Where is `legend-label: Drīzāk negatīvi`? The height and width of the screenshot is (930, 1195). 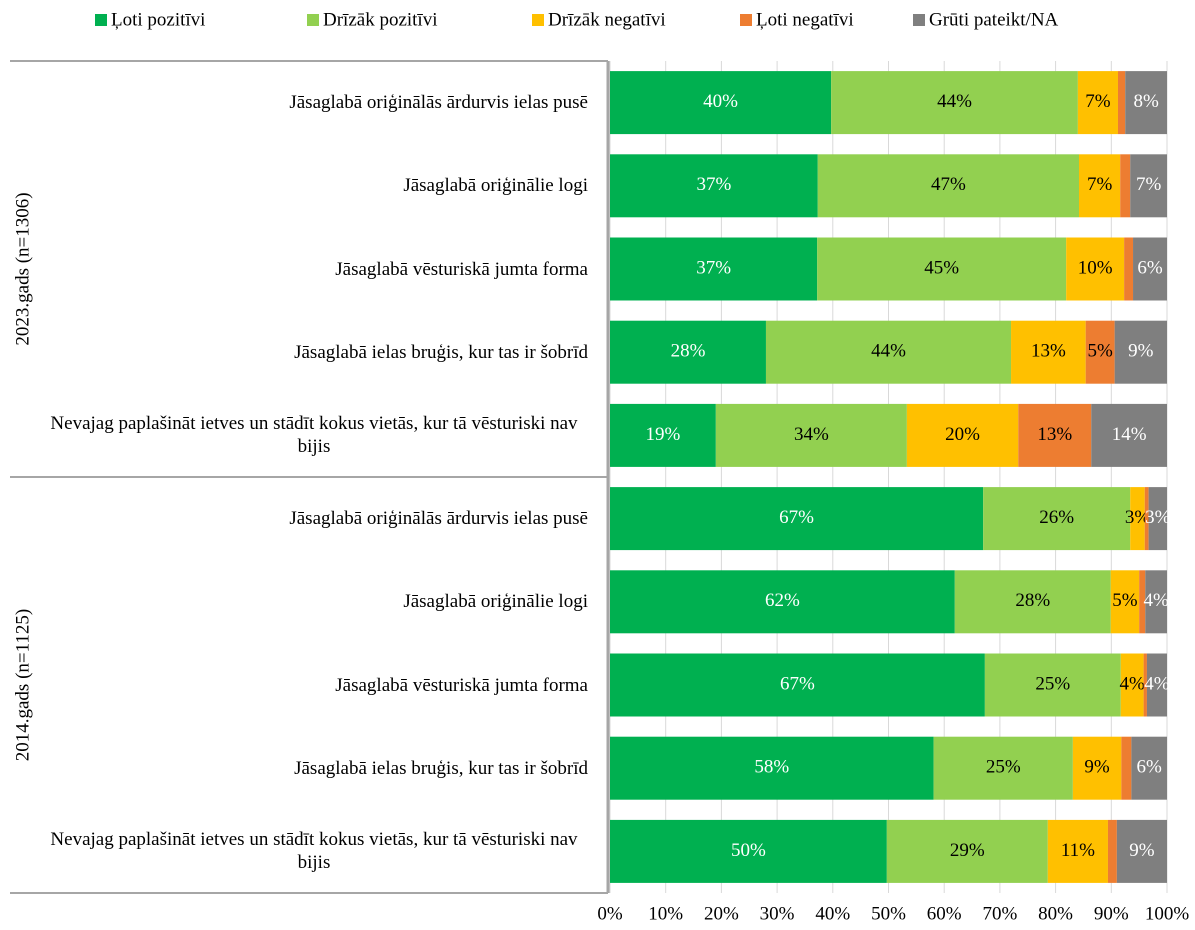 legend-label: Drīzāk negatīvi is located at coordinates (607, 19).